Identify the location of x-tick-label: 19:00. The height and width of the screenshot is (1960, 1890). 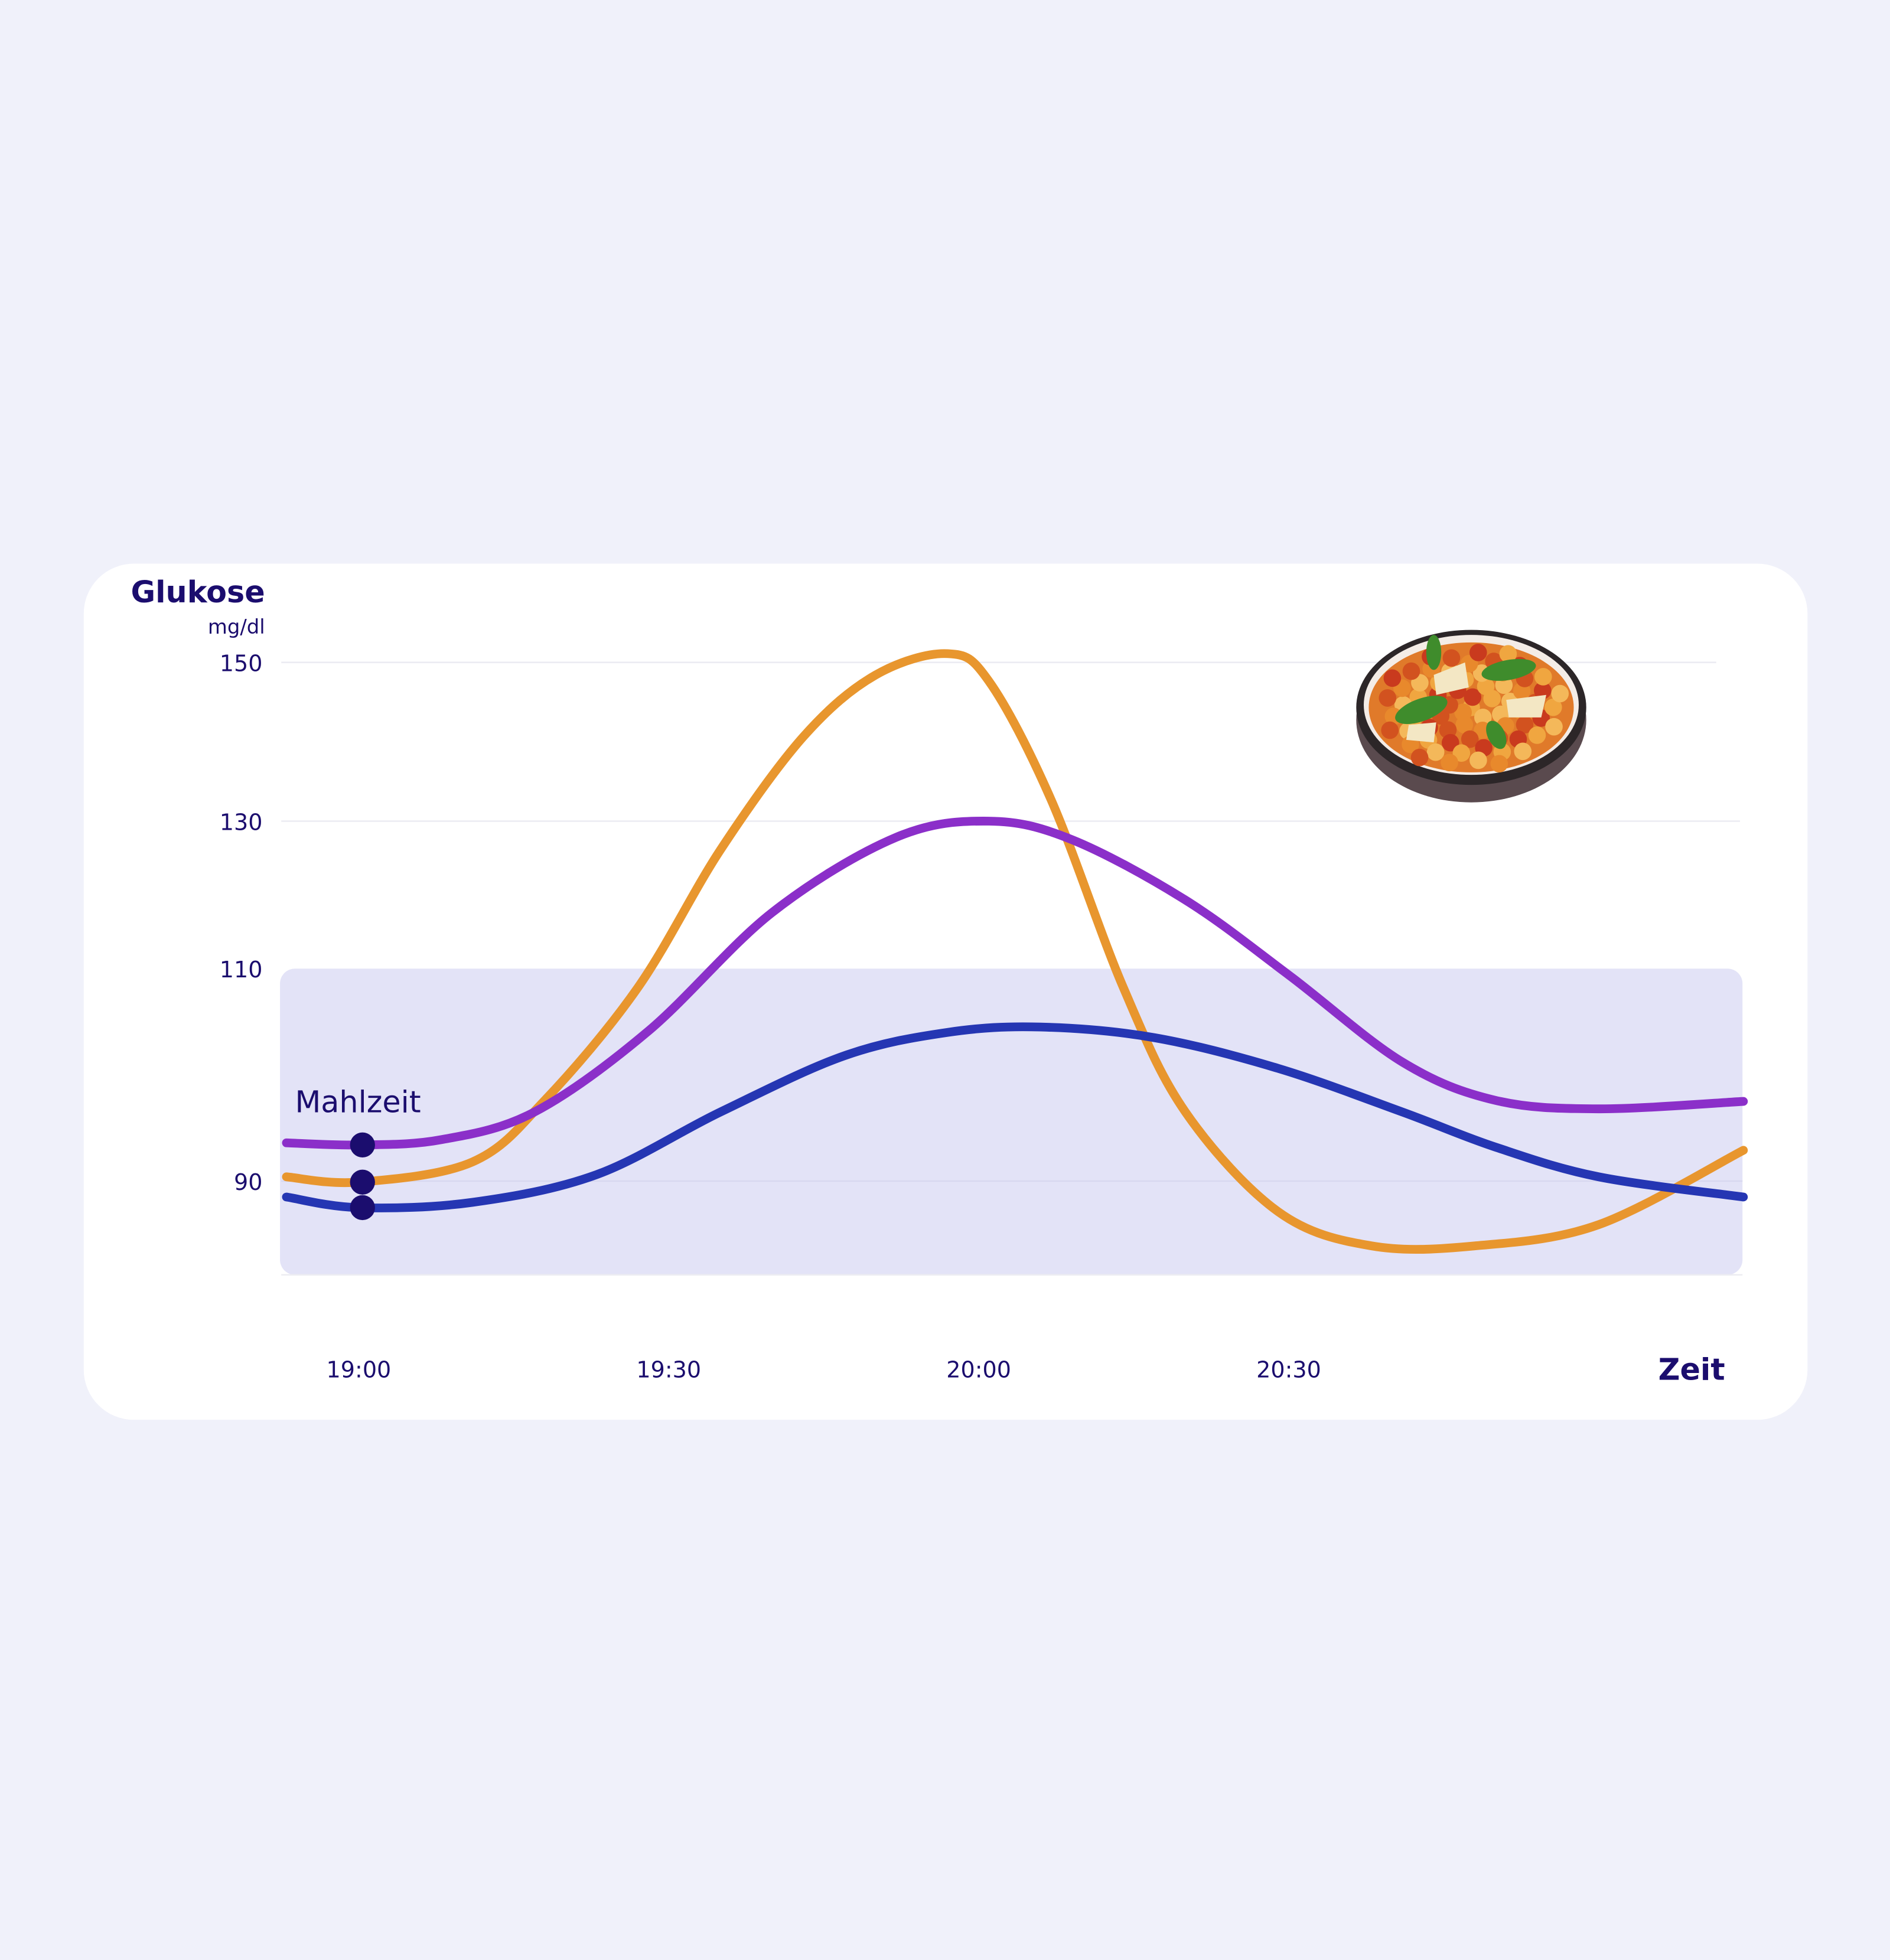
(359, 1369).